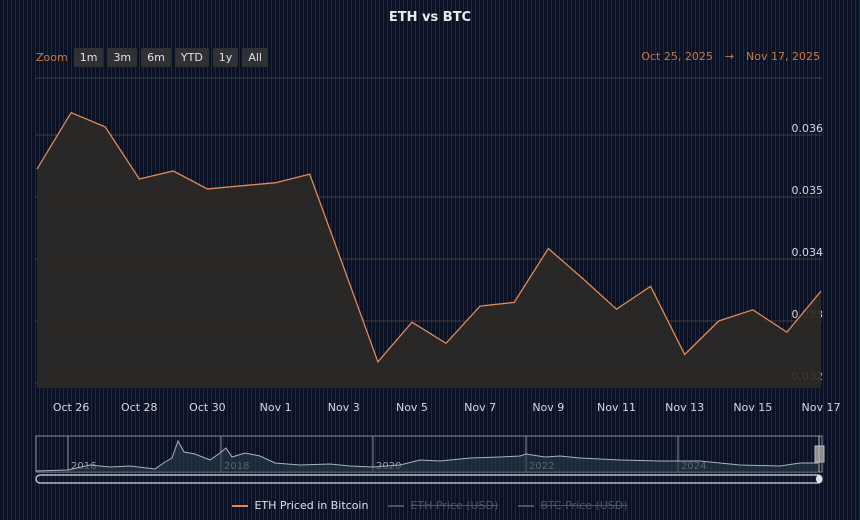 This screenshot has height=520, width=860. I want to click on x-tick-label: Nov 13, so click(684, 407).